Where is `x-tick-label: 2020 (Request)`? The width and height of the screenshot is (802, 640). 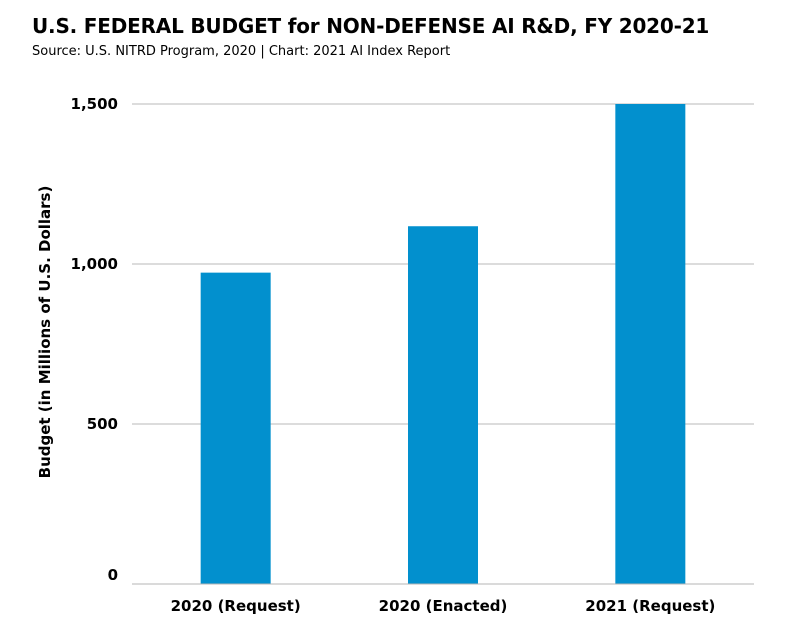 x-tick-label: 2020 (Request) is located at coordinates (236, 606).